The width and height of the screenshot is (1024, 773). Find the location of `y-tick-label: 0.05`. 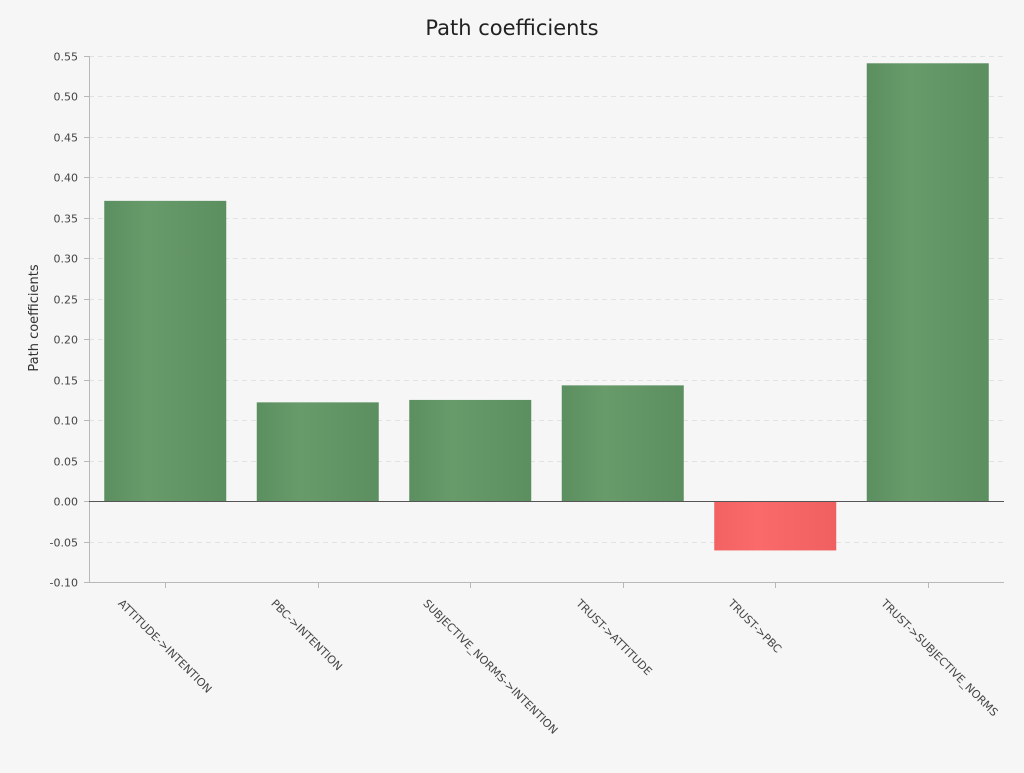

y-tick-label: 0.05 is located at coordinates (66, 462).